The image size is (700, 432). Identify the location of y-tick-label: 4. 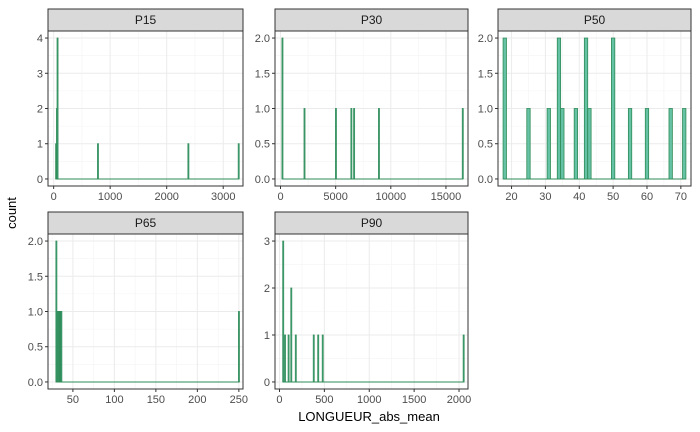
(40, 39).